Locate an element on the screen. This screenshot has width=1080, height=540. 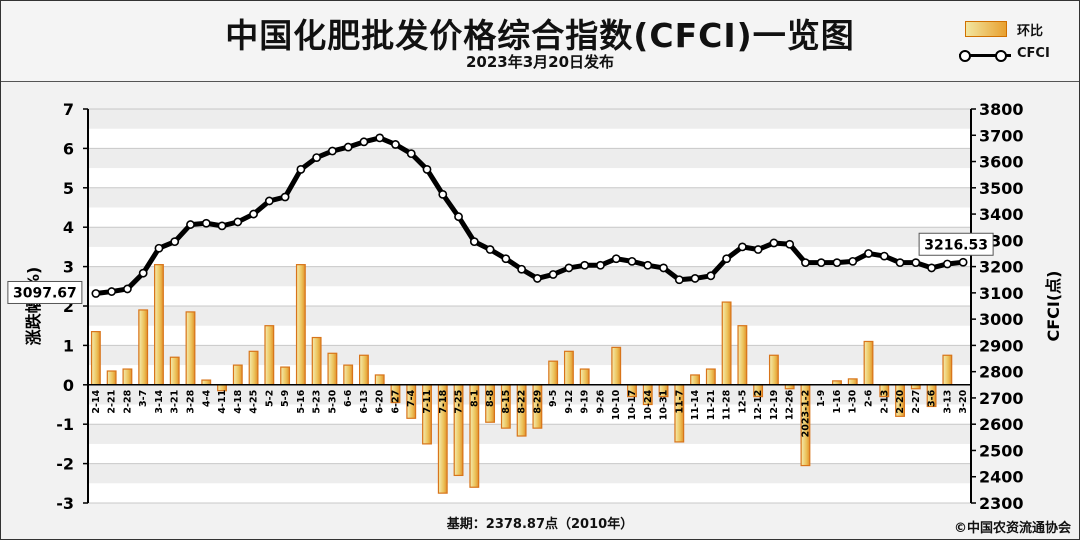
category-label-6-20: 6-20 is located at coordinates (380, 401).